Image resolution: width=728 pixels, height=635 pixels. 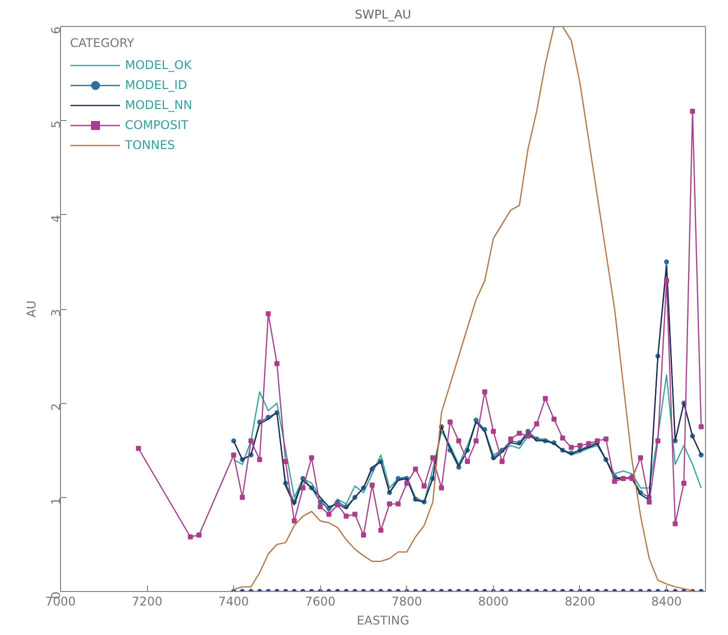 What do you see at coordinates (103, 43) in the screenshot?
I see `legend-title: CATEGORY` at bounding box center [103, 43].